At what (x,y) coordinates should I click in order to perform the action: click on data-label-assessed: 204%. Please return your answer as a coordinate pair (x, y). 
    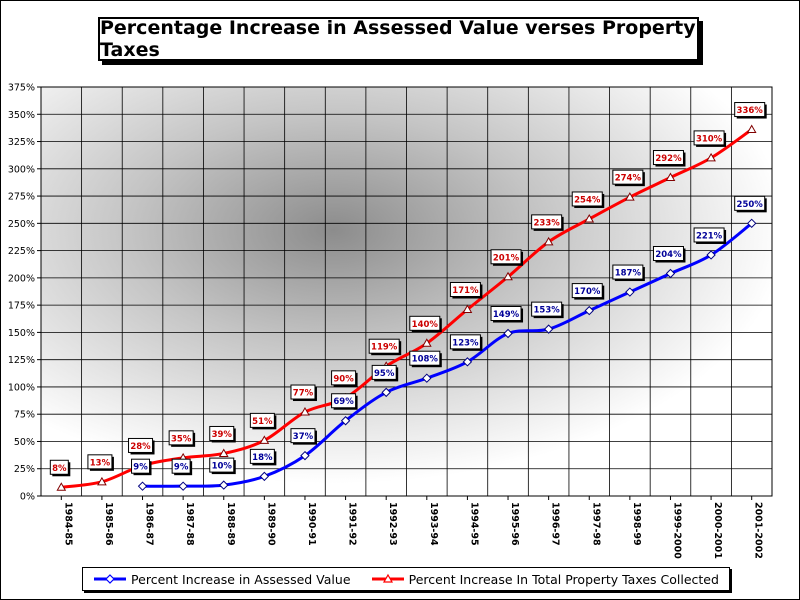
    Looking at the image, I should click on (668, 255).